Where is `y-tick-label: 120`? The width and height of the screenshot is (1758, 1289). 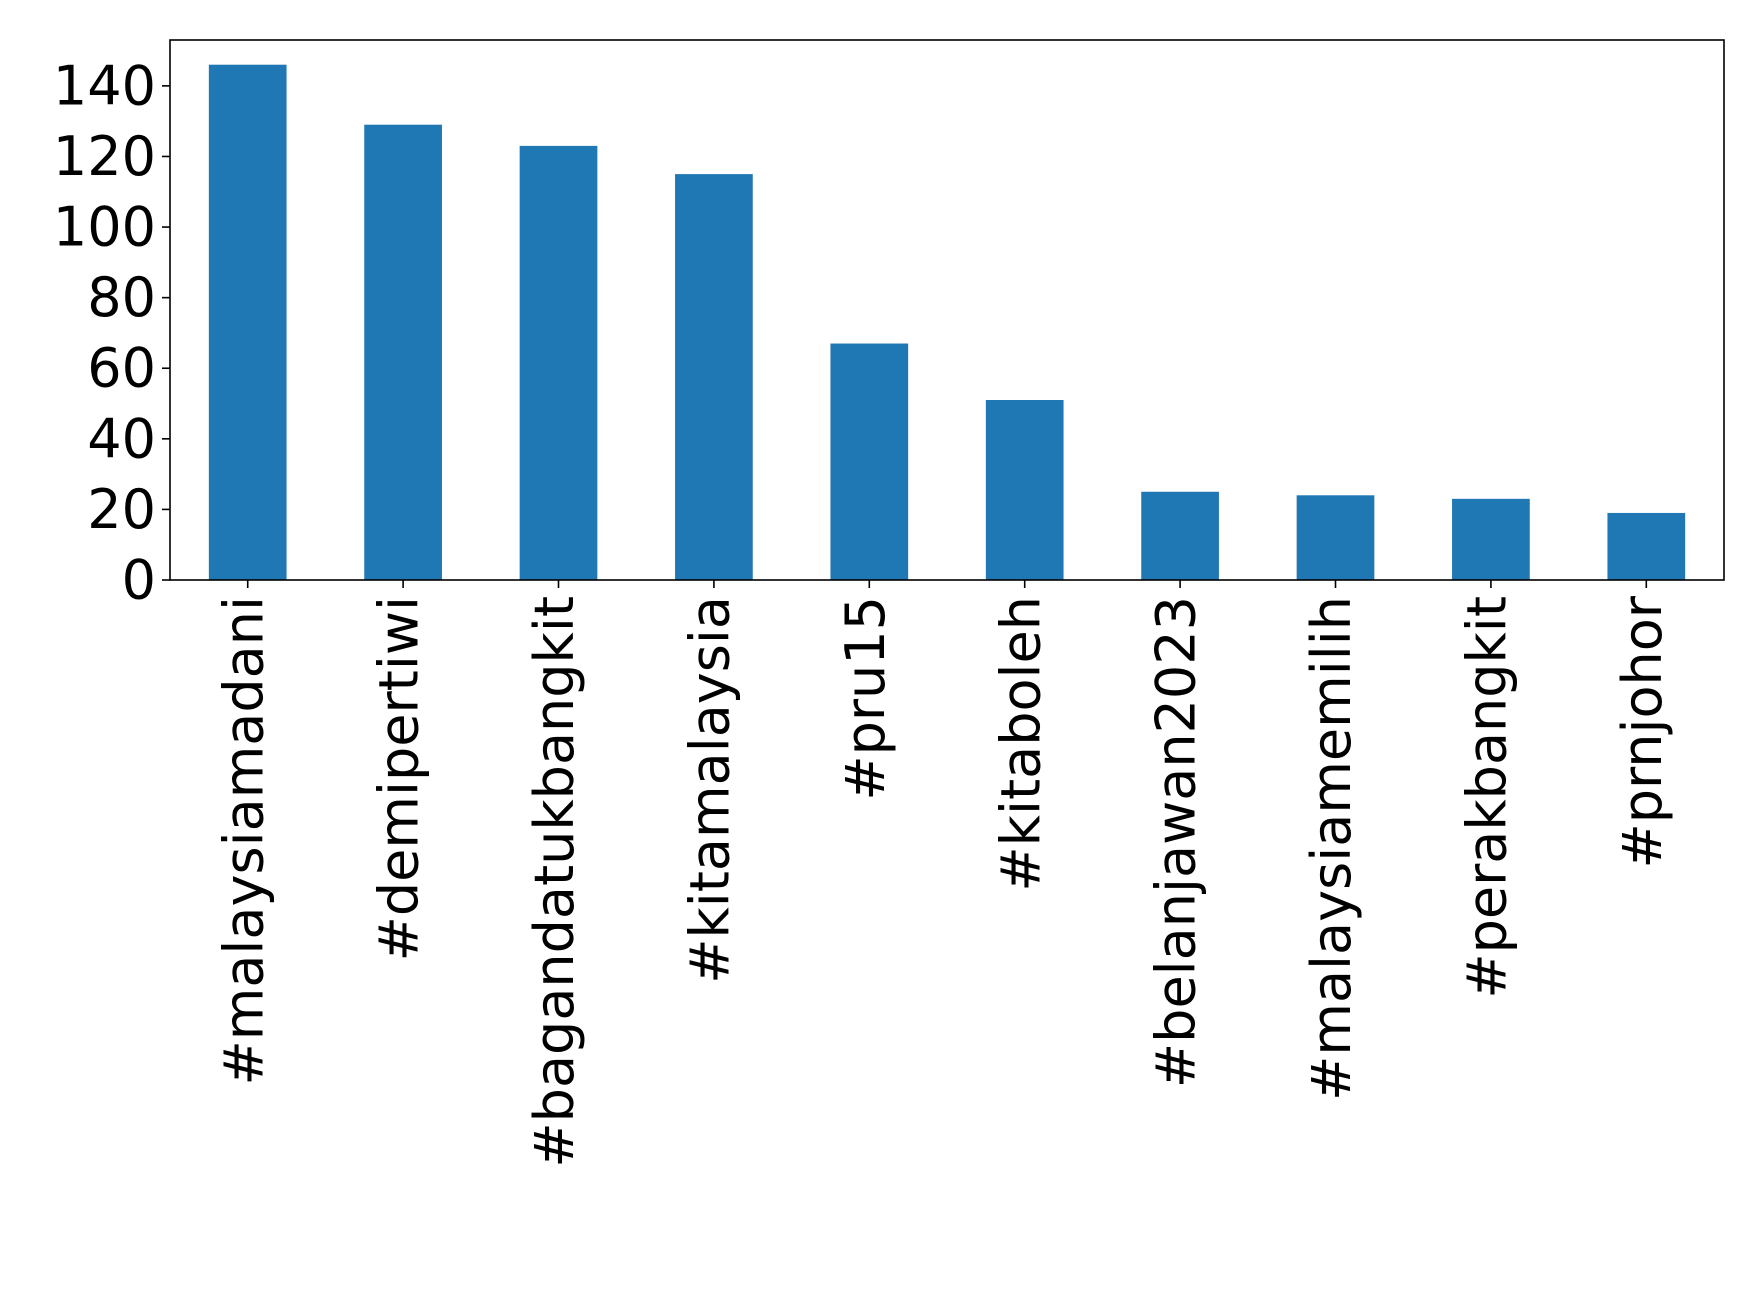 y-tick-label: 120 is located at coordinates (104, 156).